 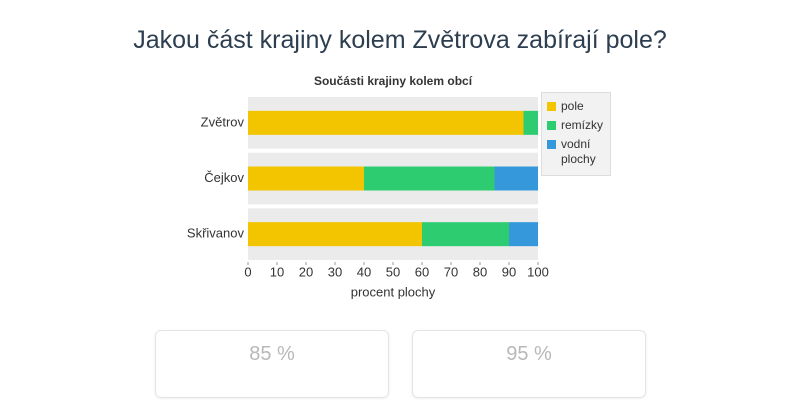 I want to click on x-tick-label: 30, so click(x=335, y=271).